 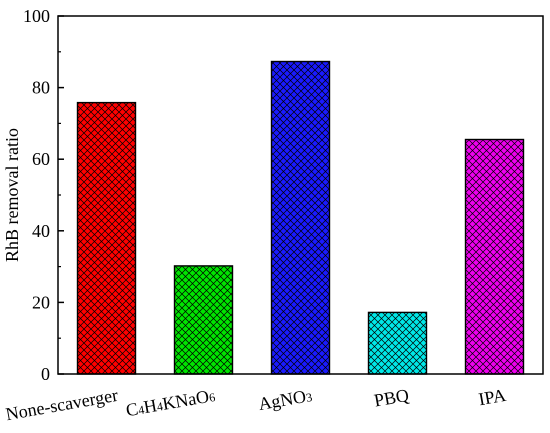 I want to click on category-label-2: AgNO3, so click(x=285, y=399).